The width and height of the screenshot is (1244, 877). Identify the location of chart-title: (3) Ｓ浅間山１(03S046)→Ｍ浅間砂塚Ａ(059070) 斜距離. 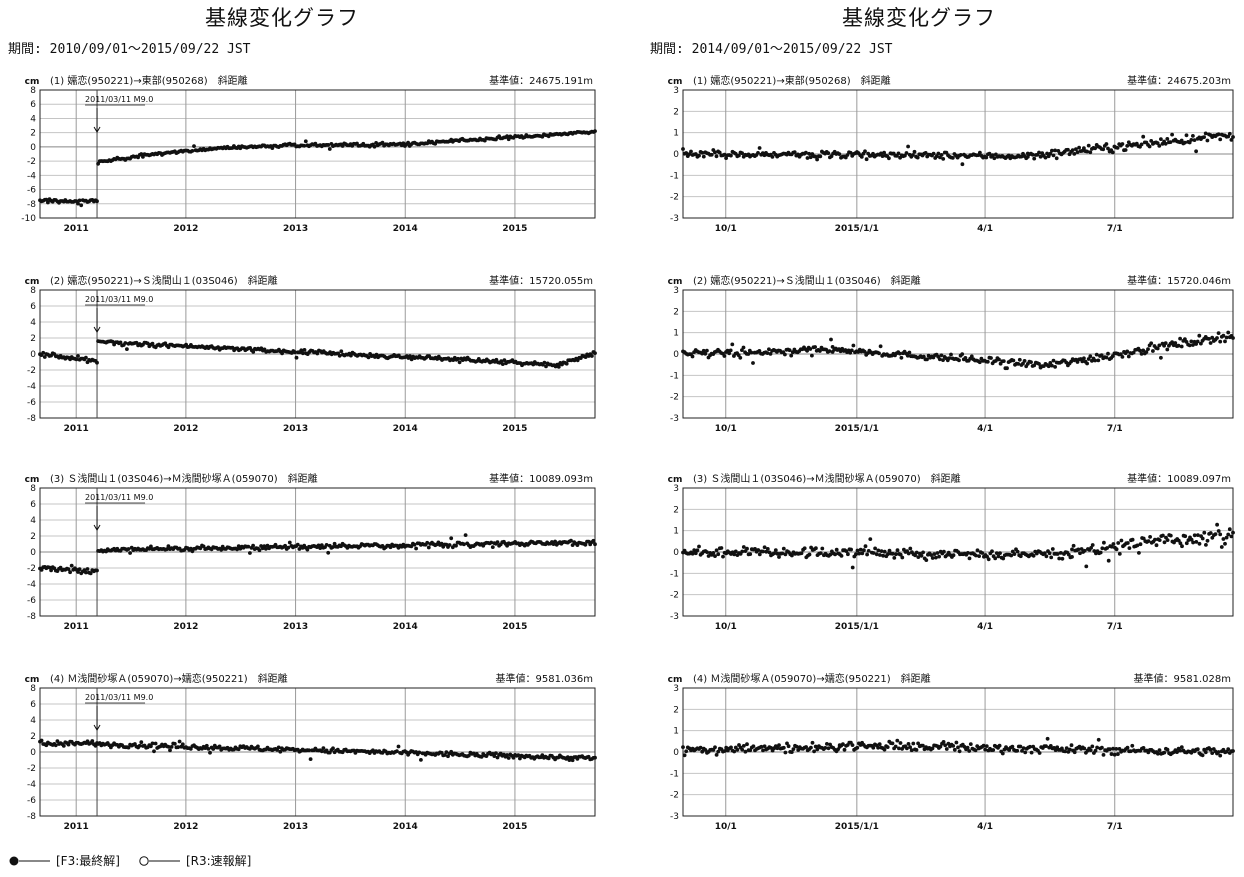
(184, 478).